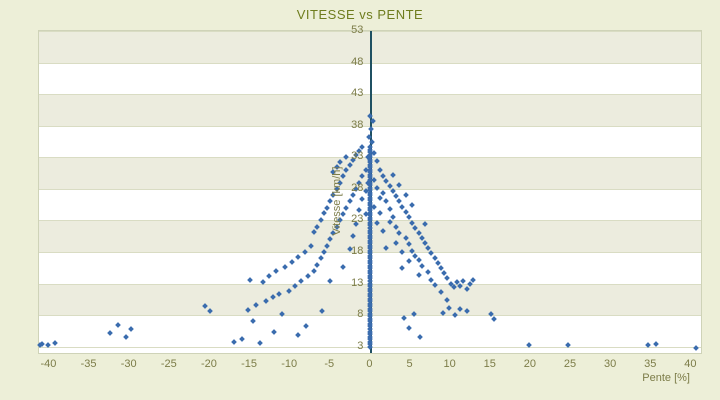 The image size is (720, 400). What do you see at coordinates (128, 364) in the screenshot?
I see `x-tick-label: -30` at bounding box center [128, 364].